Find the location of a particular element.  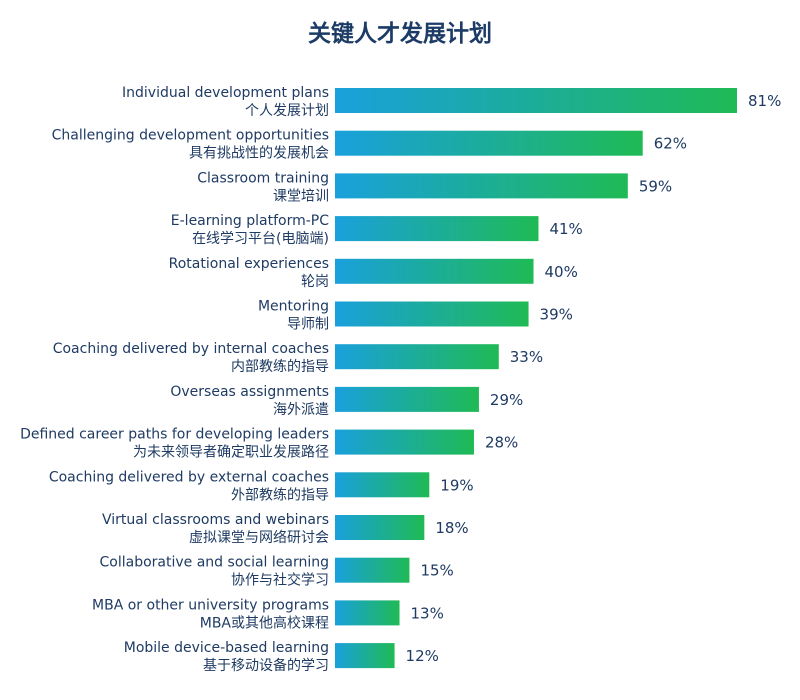

category-label-zh: 虚拟课堂与网络研讨会 is located at coordinates (259, 538).